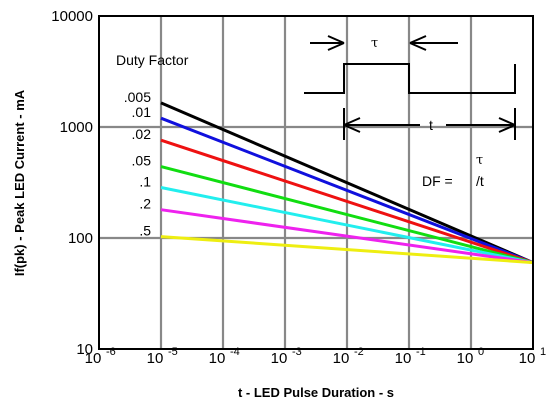 The width and height of the screenshot is (556, 403). What do you see at coordinates (142, 161) in the screenshot?
I see `series-label: .05` at bounding box center [142, 161].